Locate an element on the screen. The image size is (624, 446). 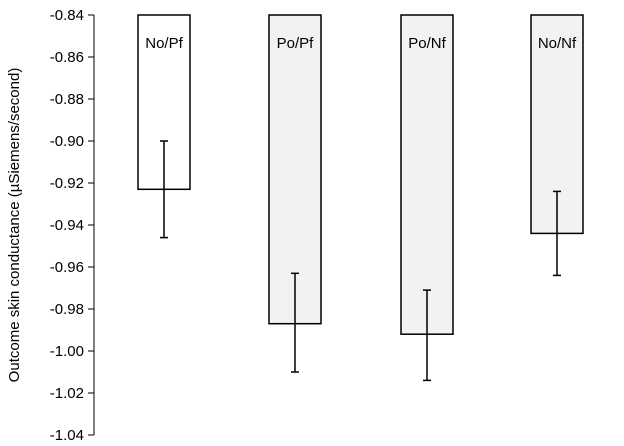
y-tick-label: -0.90 is located at coordinates (67, 141).